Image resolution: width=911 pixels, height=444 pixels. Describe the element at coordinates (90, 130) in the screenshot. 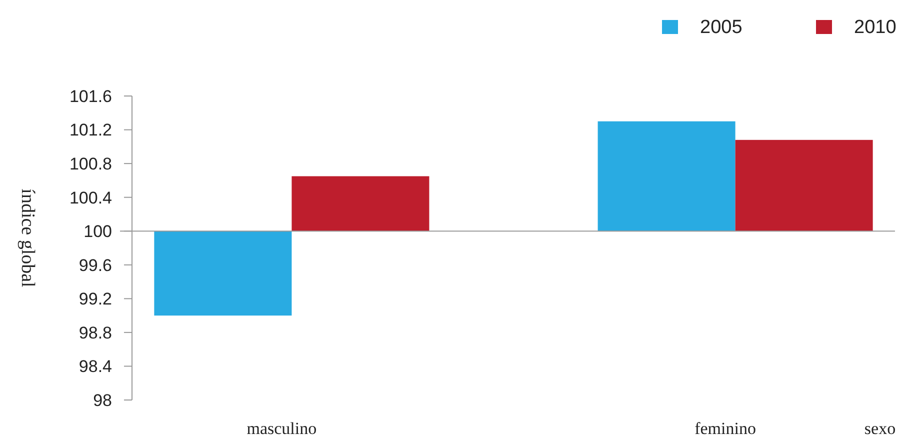

I see `y-tick-label: 101.2` at that location.